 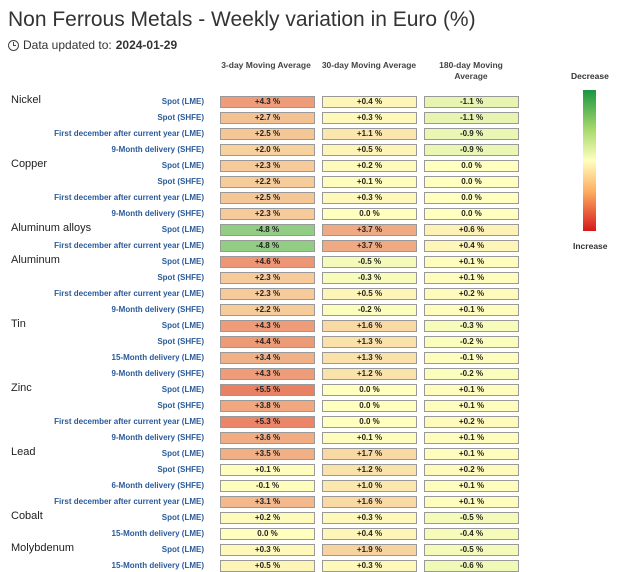 What do you see at coordinates (146, 45) in the screenshot?
I see `updated-date: 2024-01-29` at bounding box center [146, 45].